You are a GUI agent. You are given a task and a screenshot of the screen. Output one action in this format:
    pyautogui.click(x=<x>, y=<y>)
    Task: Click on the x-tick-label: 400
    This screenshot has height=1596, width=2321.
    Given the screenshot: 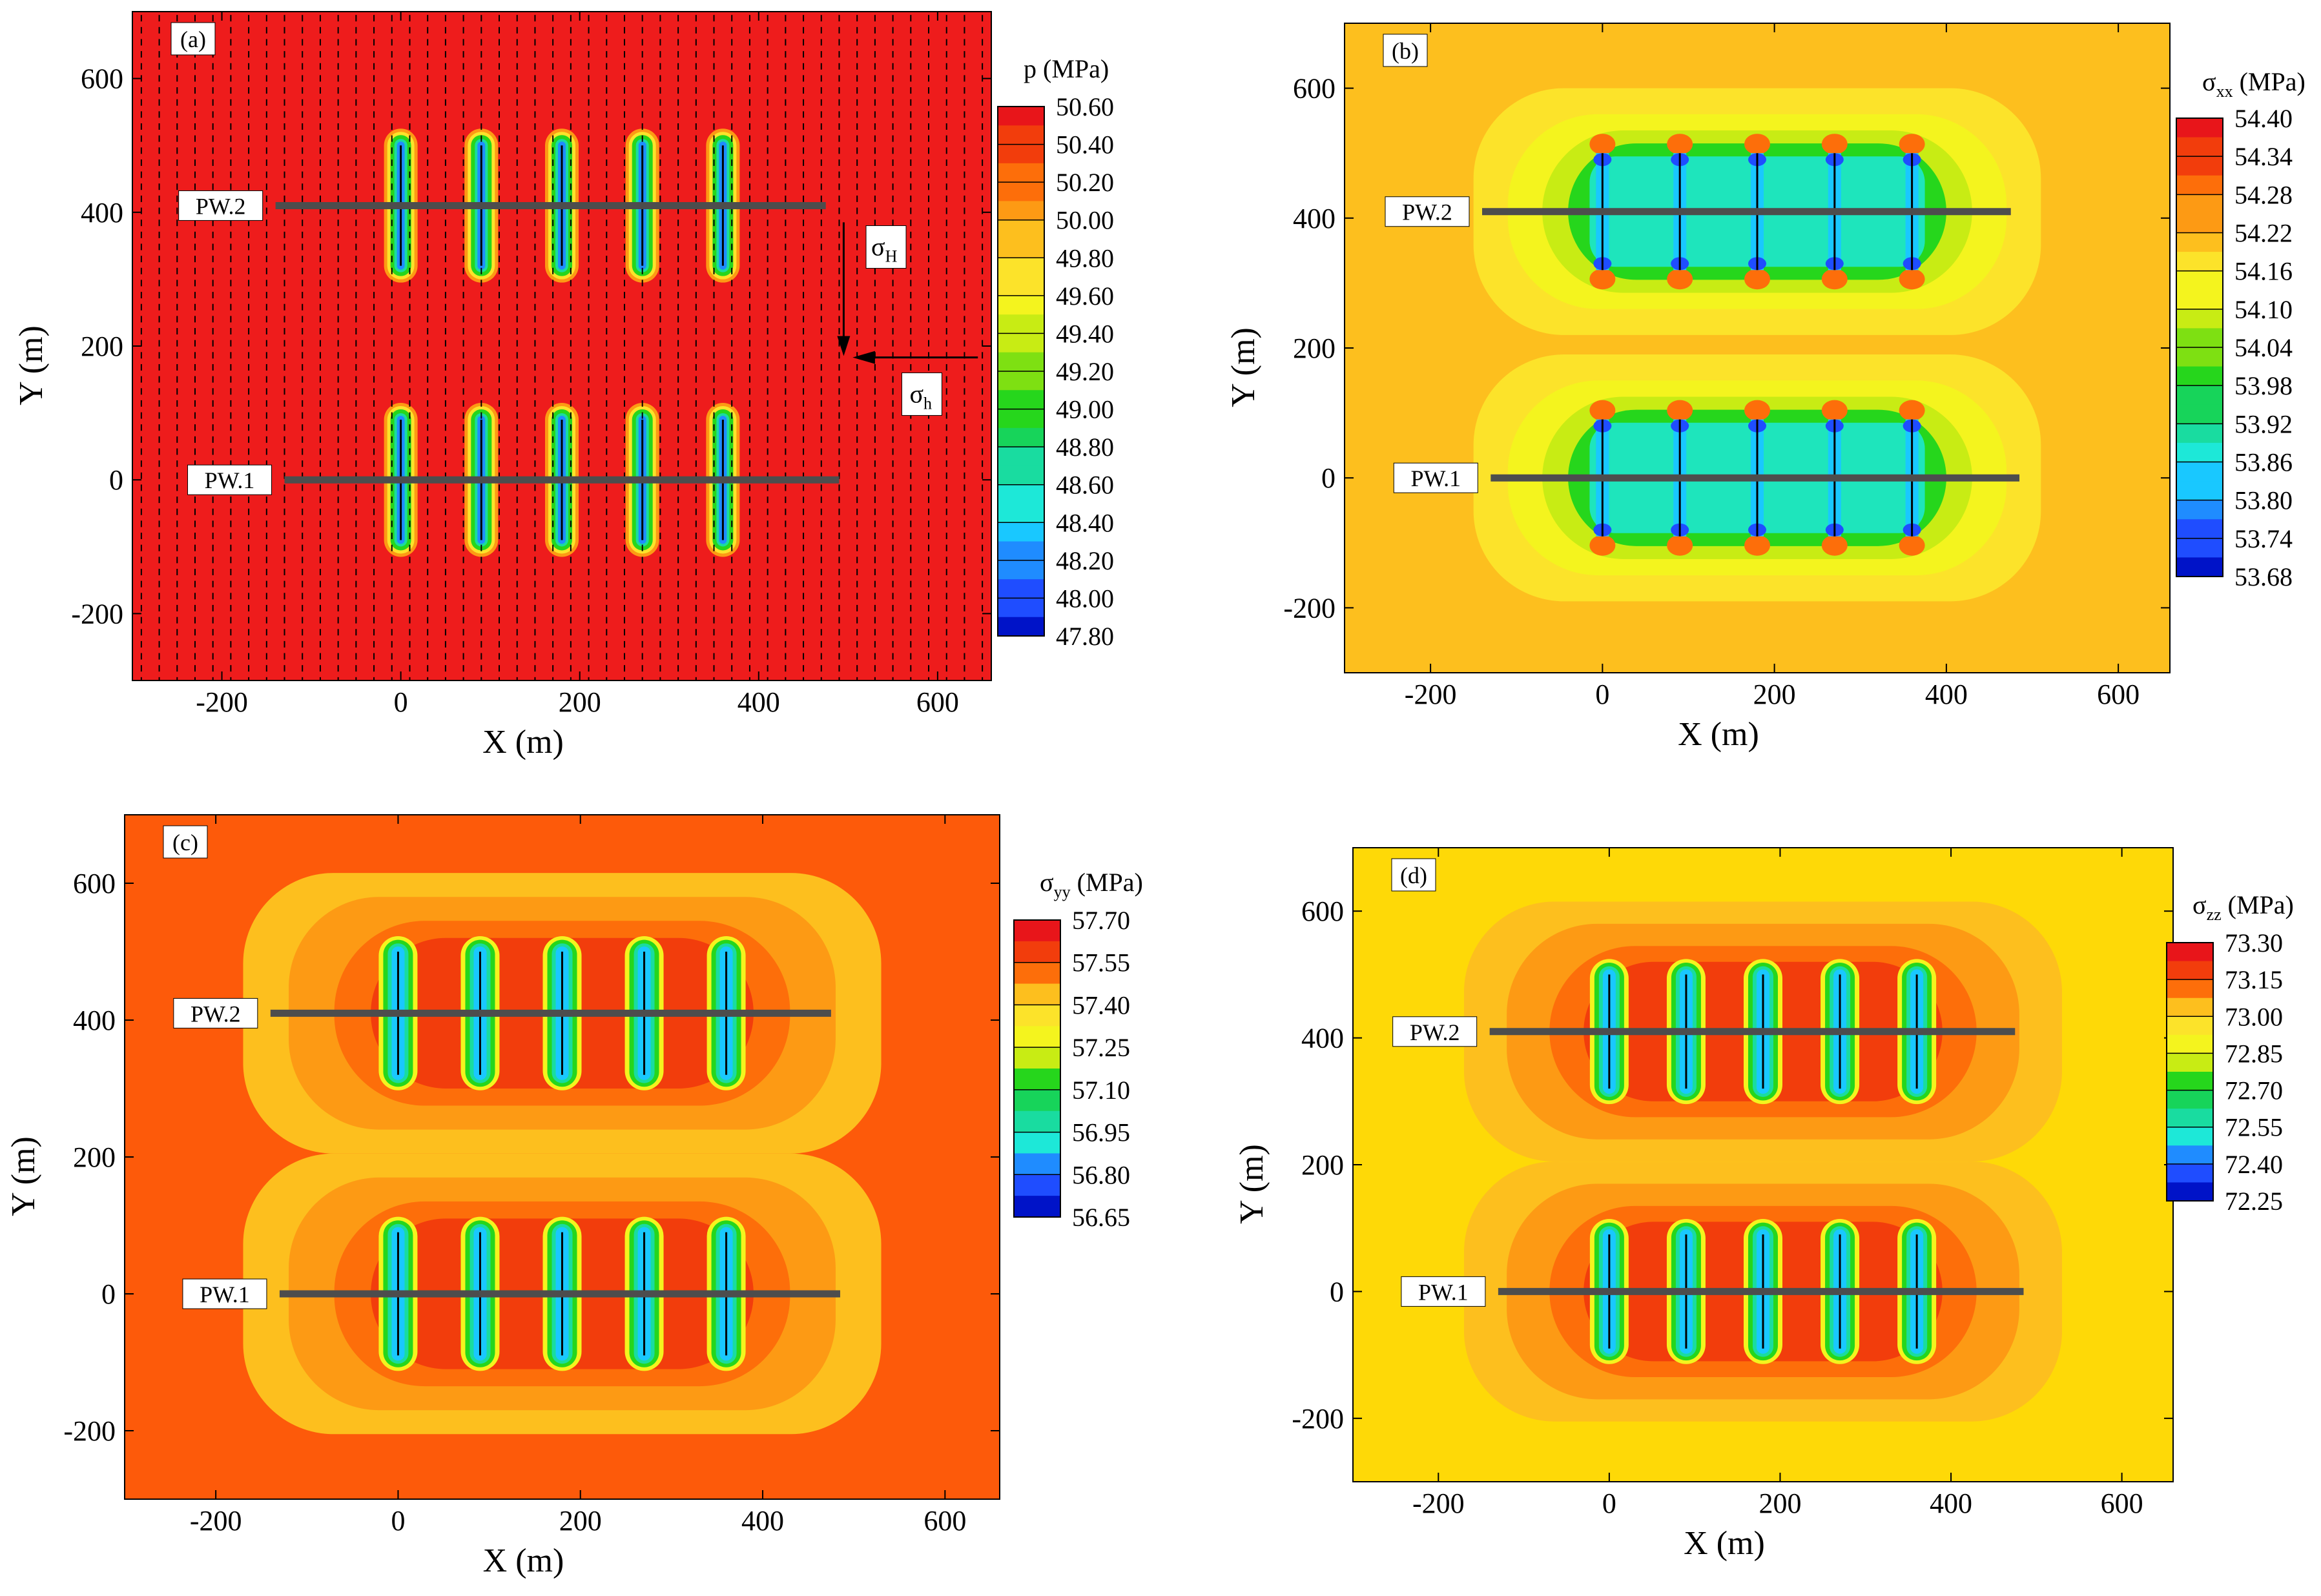 What is the action you would take?
    pyautogui.click(x=1951, y=1503)
    